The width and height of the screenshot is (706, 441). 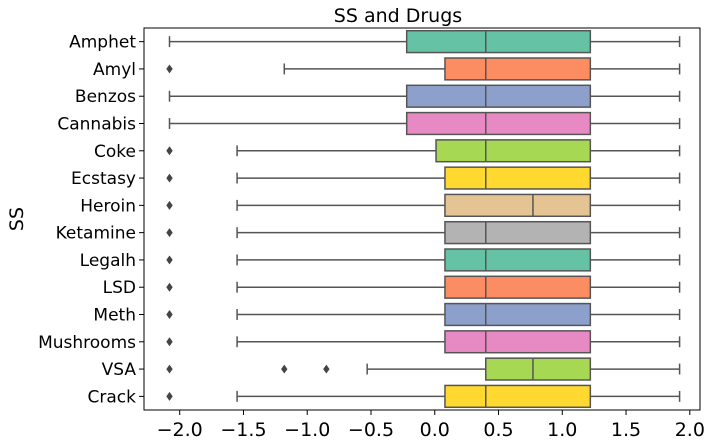 I want to click on y-tick-label: LSD, so click(x=119, y=288).